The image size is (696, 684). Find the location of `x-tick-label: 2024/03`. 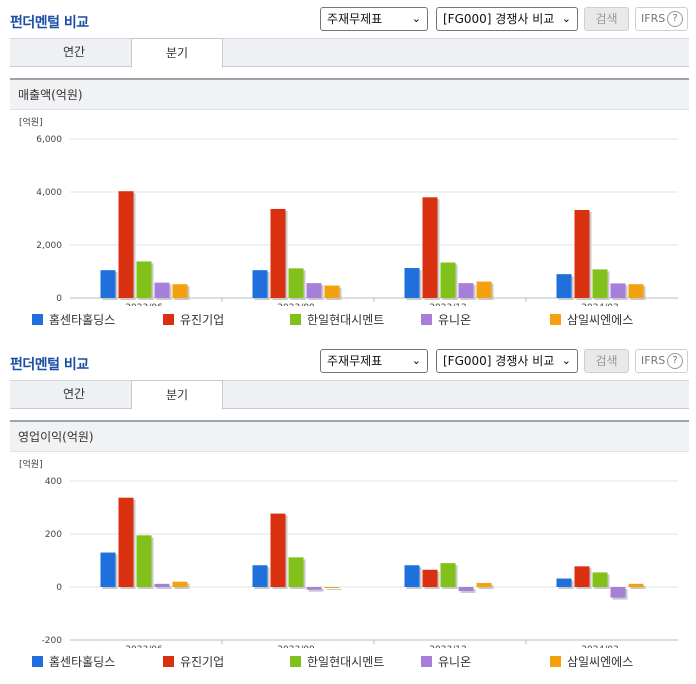

x-tick-label: 2024/03 is located at coordinates (599, 304).